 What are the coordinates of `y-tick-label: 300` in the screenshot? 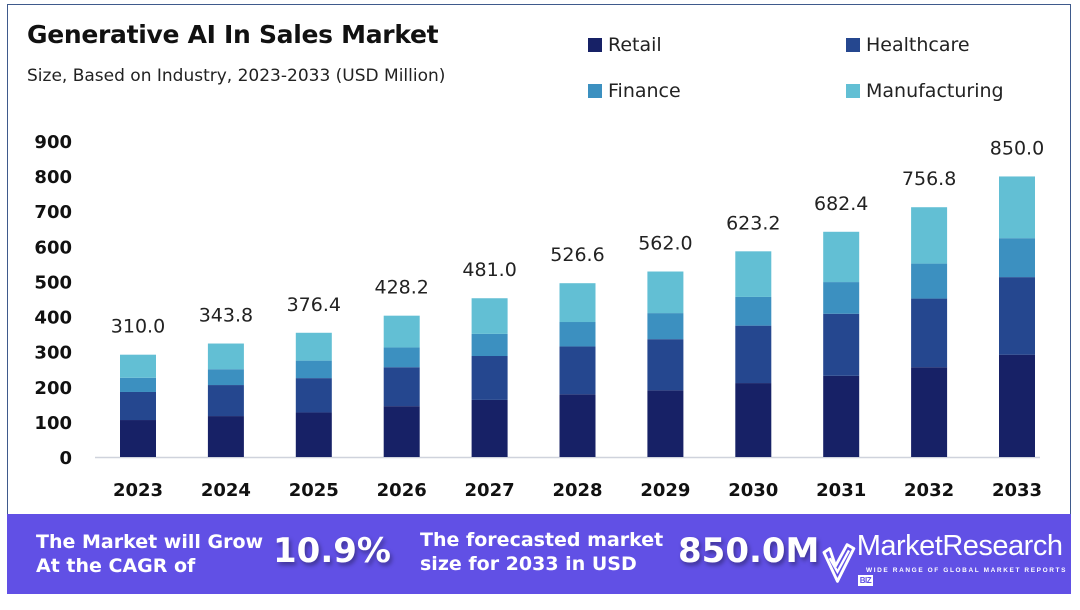 It's located at (53, 353).